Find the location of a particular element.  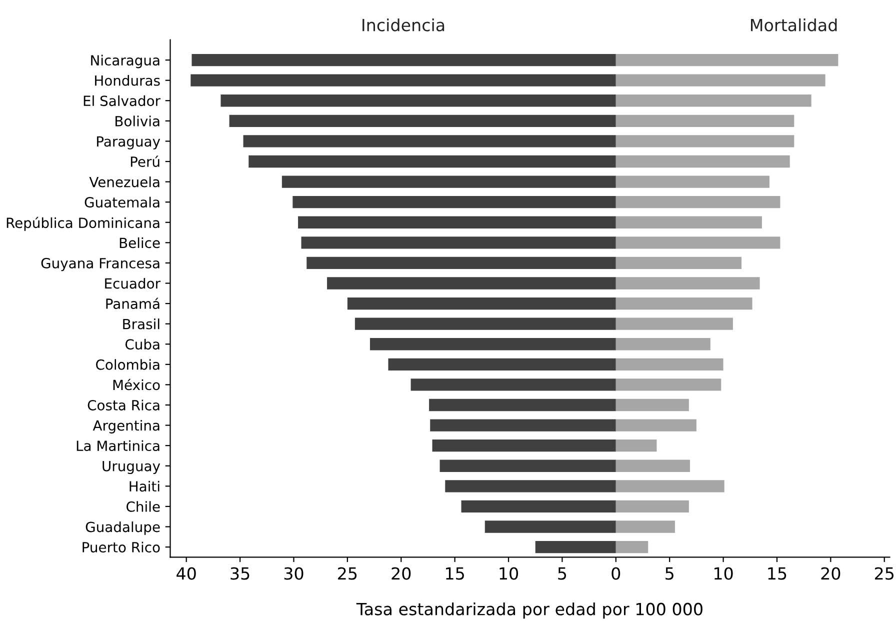

y-tick-label: Honduras is located at coordinates (127, 80).